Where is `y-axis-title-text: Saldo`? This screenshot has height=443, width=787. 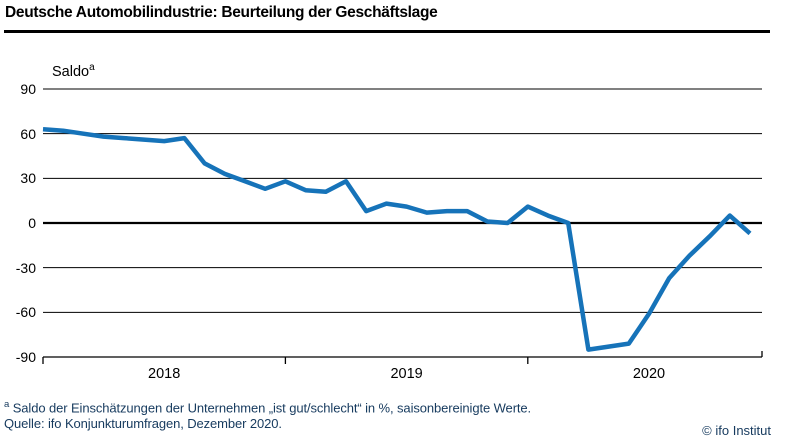 y-axis-title-text: Saldo is located at coordinates (71, 71).